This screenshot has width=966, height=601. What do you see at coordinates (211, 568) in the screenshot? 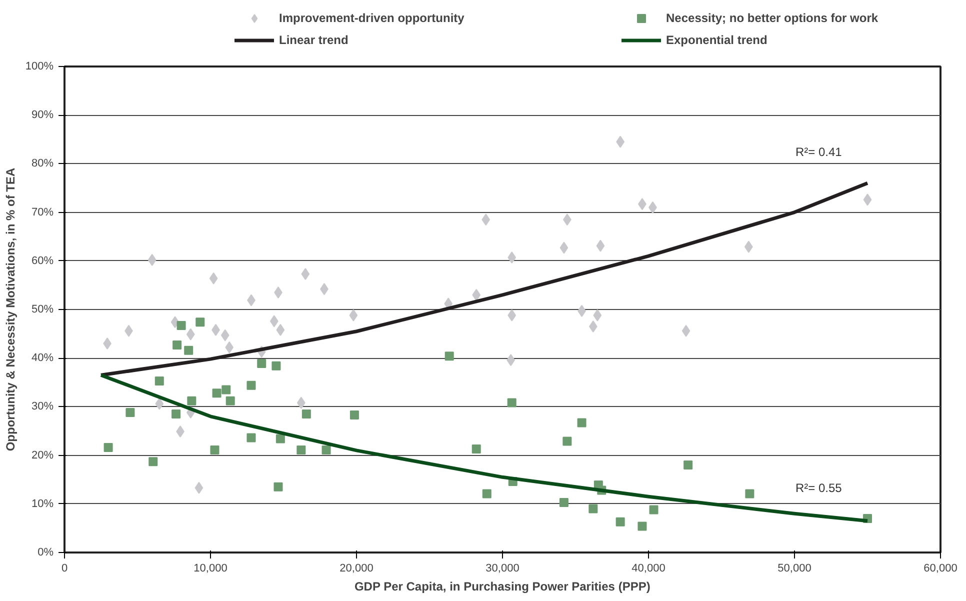
I see `x-tick-label: 10,000` at bounding box center [211, 568].